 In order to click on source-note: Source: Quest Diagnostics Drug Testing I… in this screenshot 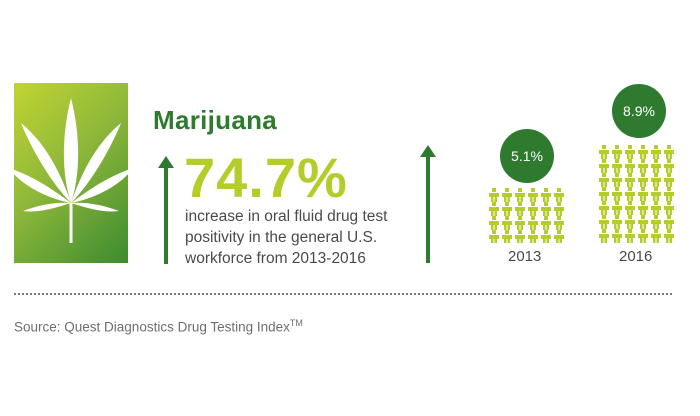, I will do `click(158, 326)`.